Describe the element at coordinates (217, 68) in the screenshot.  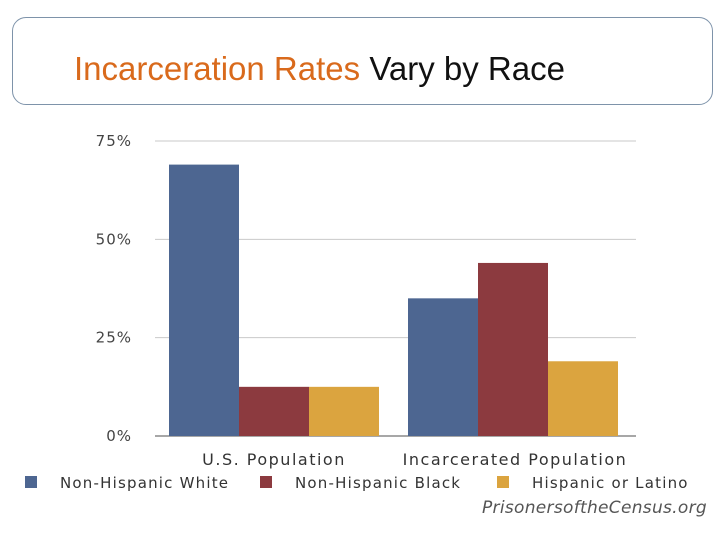
I see `title-accent: Incarceration Rates` at that location.